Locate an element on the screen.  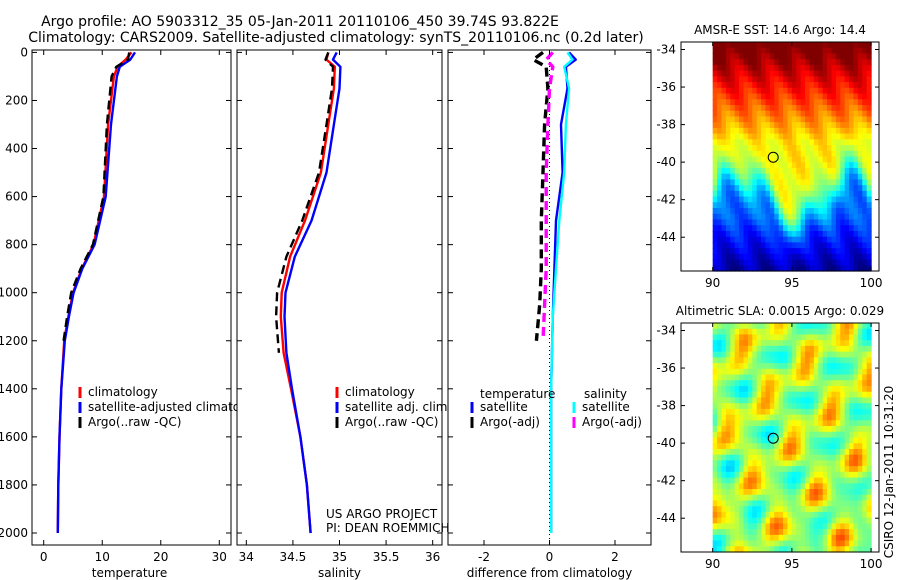
legend-label-1-1: satellite adj. clim. is located at coordinates (398, 407).